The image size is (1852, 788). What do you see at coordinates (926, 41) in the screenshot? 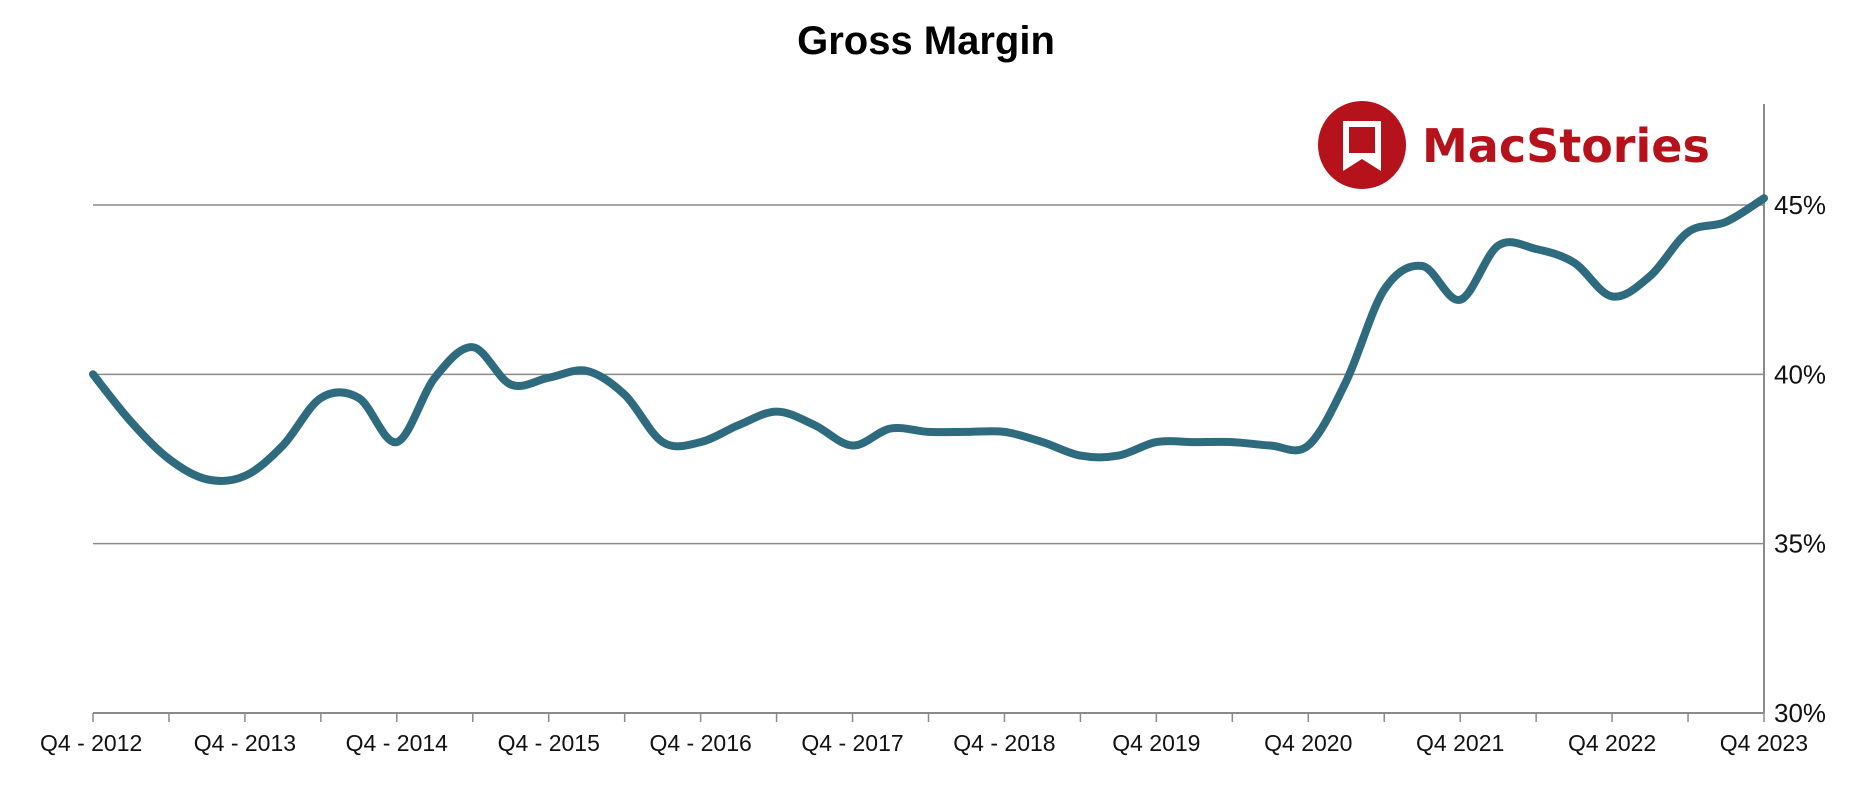
I see `chart-title: Gross Margin` at bounding box center [926, 41].